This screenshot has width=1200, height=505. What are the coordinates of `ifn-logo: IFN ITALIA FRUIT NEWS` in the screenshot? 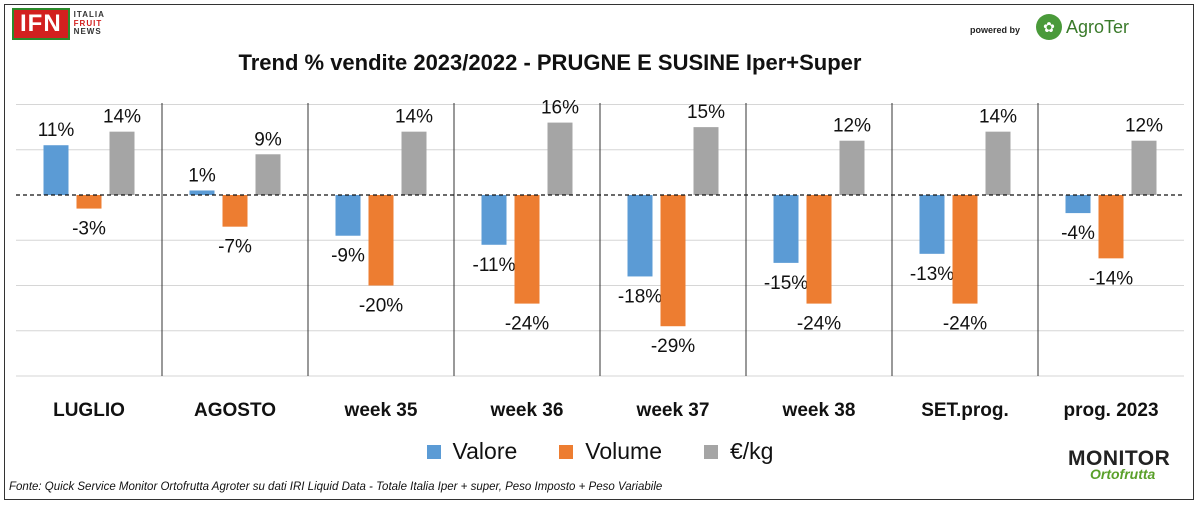 It's located at (59, 24).